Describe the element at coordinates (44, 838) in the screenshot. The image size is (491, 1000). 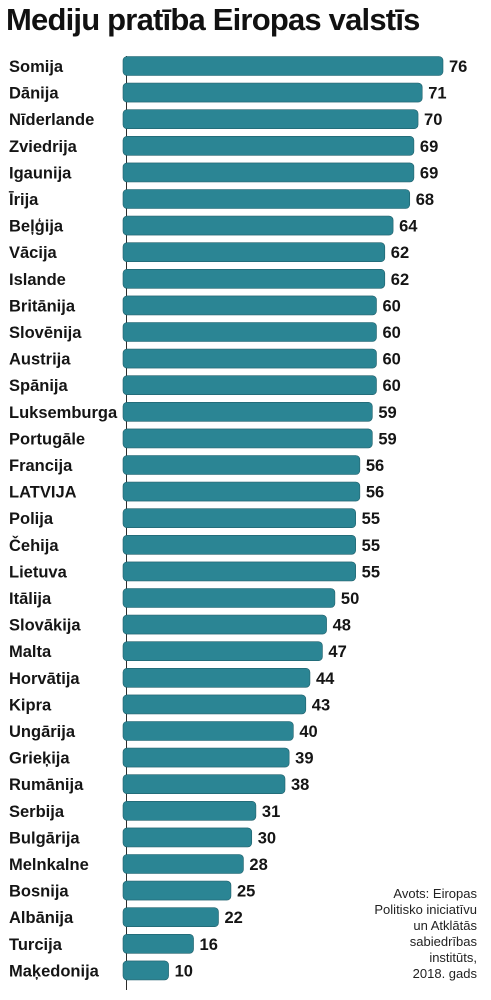
I see `category-label: Bulgārija` at that location.